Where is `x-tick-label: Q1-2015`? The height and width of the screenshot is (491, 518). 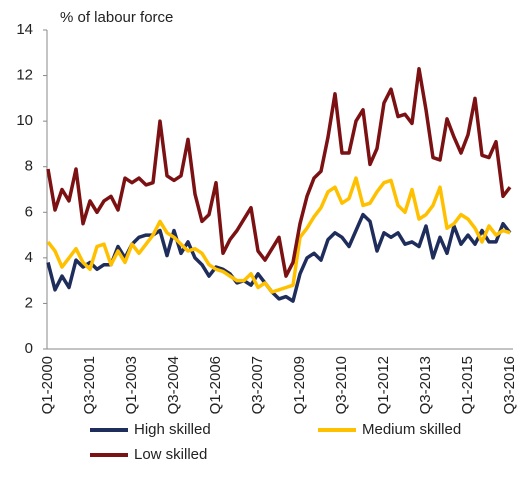 x-tick-label: Q1-2015 is located at coordinates (467, 385).